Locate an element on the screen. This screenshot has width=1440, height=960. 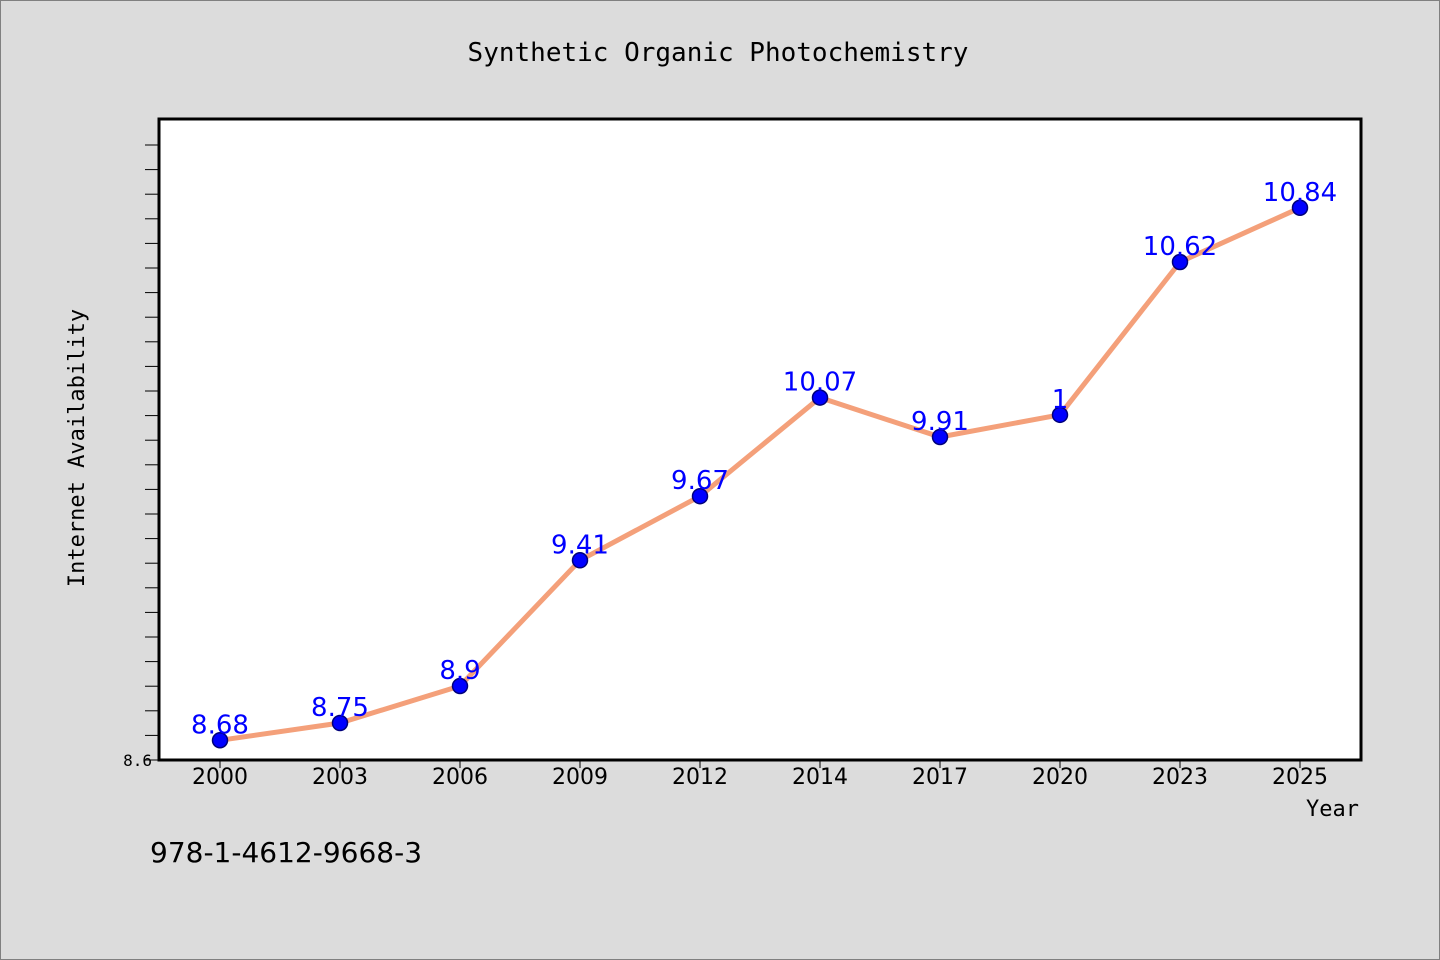
data-label: 8.9 is located at coordinates (459, 671).